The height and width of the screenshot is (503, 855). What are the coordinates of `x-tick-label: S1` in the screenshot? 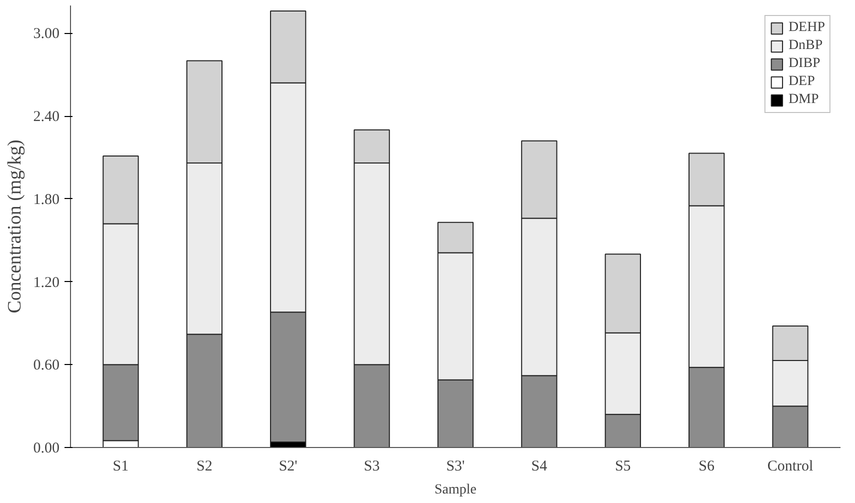 It's located at (120, 466).